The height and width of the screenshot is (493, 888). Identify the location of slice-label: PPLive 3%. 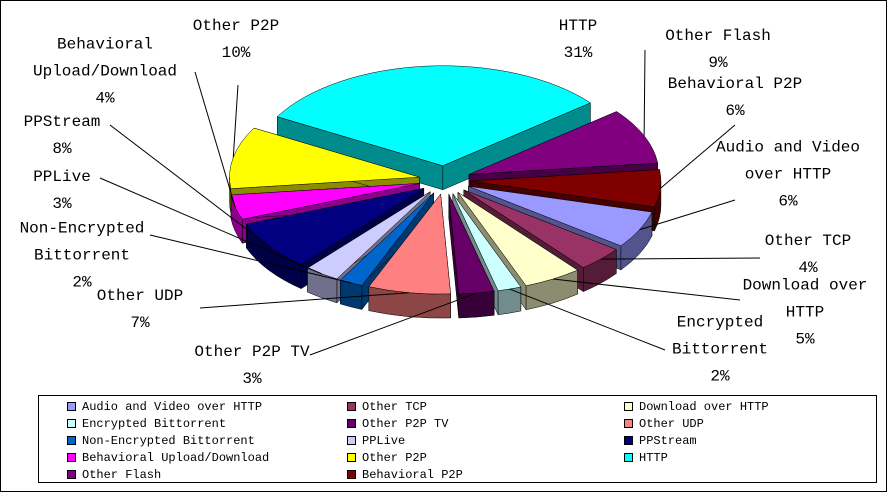
(62, 191).